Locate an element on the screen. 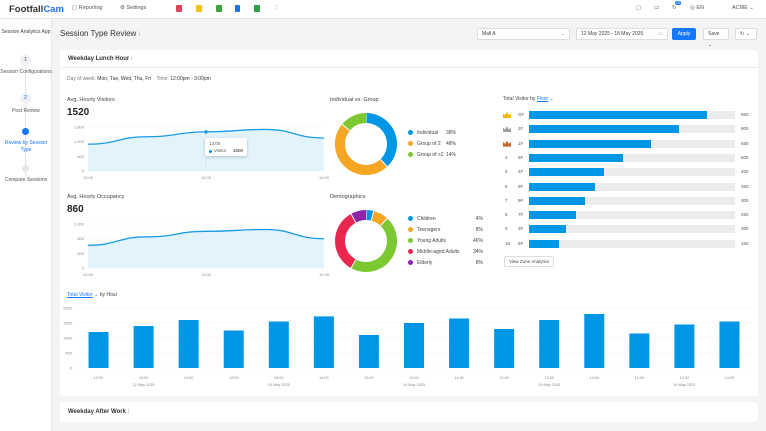  legend-value: 48% is located at coordinates (450, 144).